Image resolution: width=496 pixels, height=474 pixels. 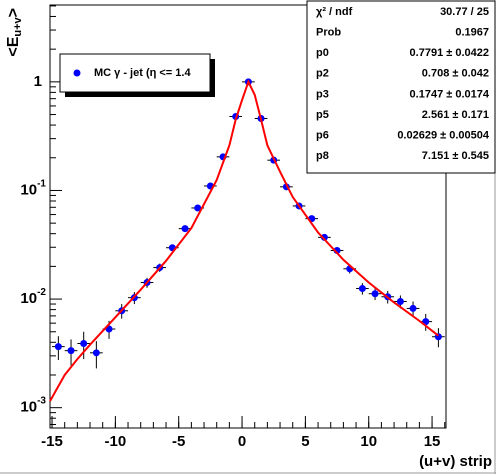 What do you see at coordinates (334, 12) in the screenshot?
I see `stat-label: χ² / ndf` at bounding box center [334, 12].